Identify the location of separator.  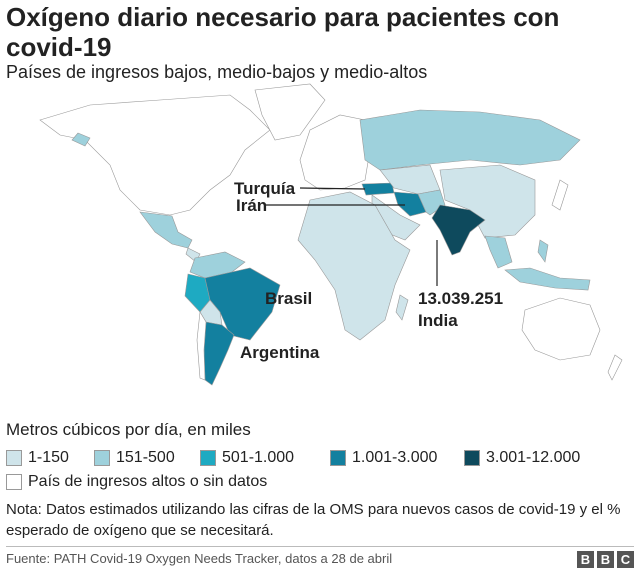
(320, 546).